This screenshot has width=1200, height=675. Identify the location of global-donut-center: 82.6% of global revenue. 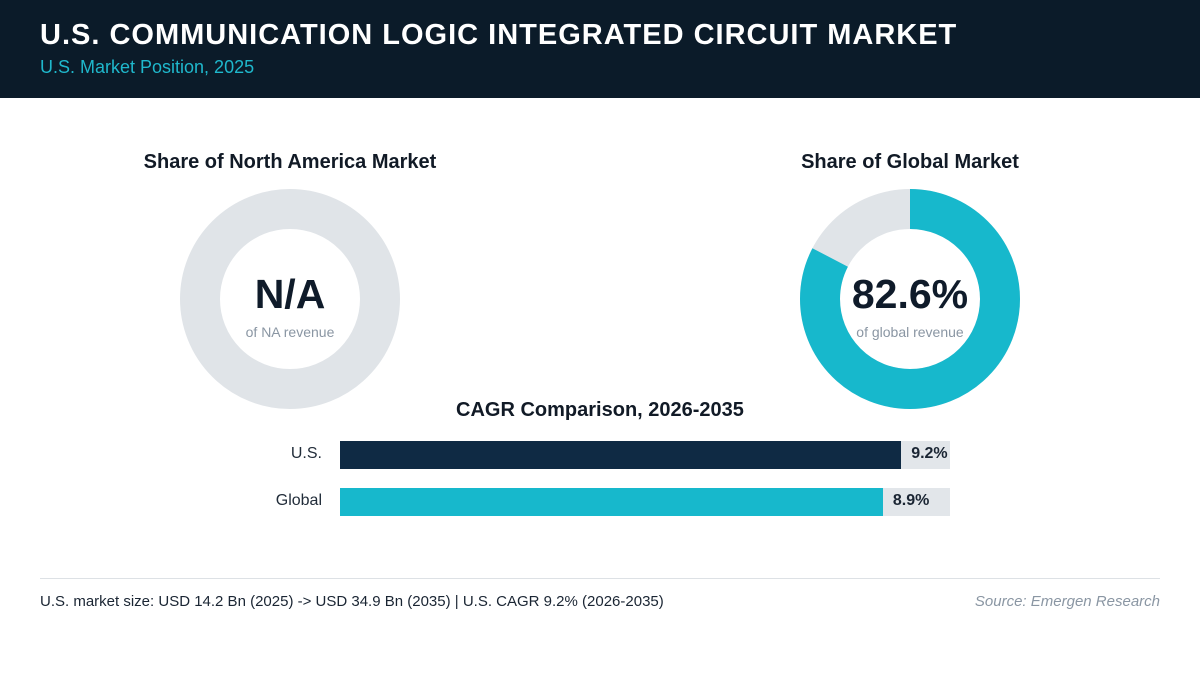
(910, 299).